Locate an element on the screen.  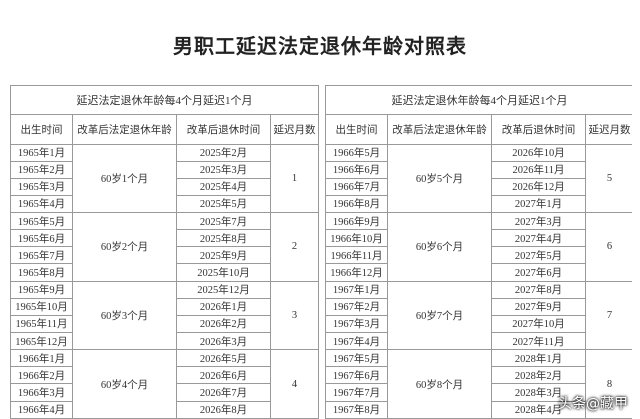
row: 1966年4月 2026年8月 is located at coordinates (164, 409).